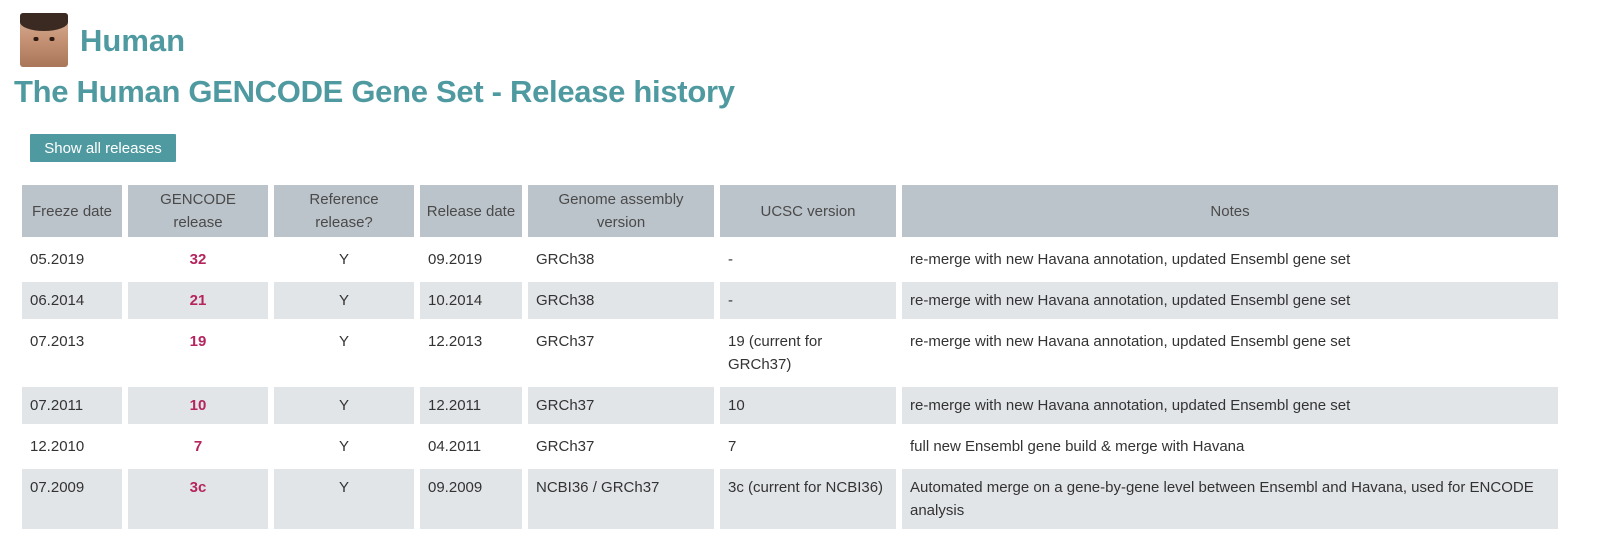 This screenshot has height=533, width=1622. I want to click on release-link: 7, so click(198, 446).